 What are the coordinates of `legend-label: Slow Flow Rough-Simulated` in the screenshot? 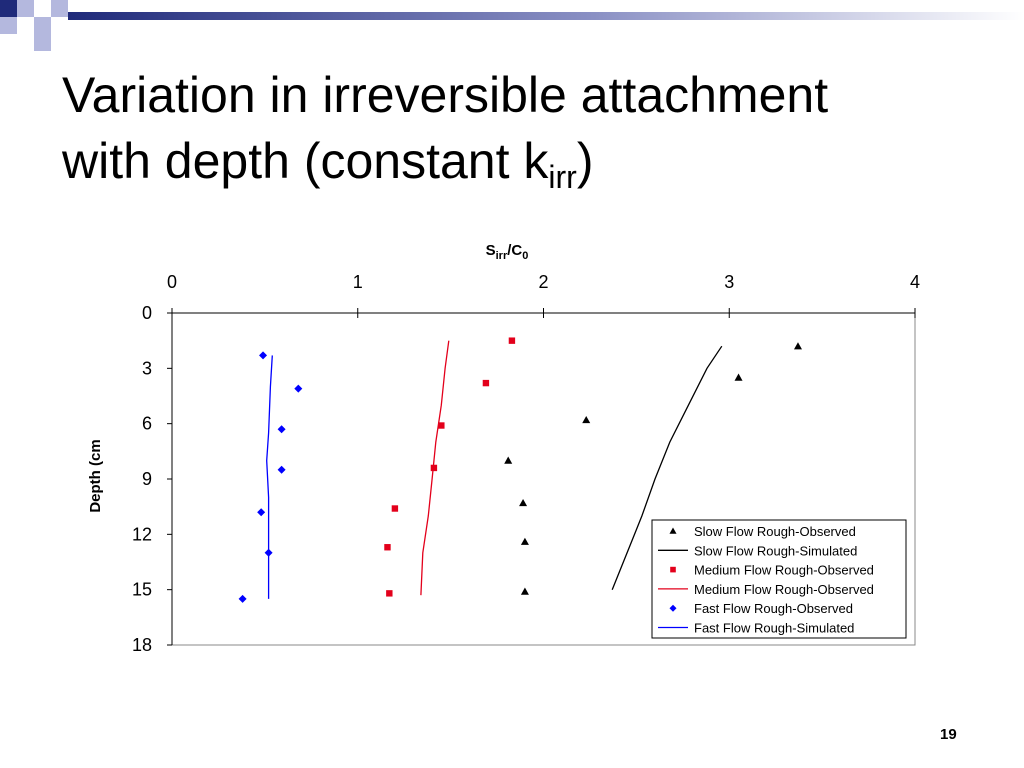 It's located at (775, 550).